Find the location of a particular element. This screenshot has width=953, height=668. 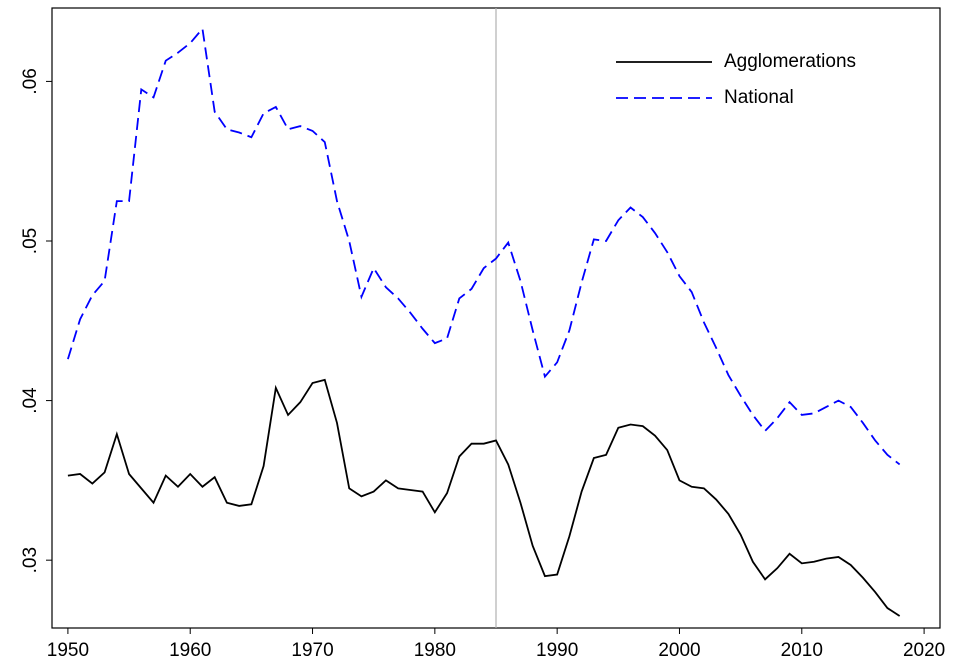

x-tick-label: 1960 is located at coordinates (190, 650).